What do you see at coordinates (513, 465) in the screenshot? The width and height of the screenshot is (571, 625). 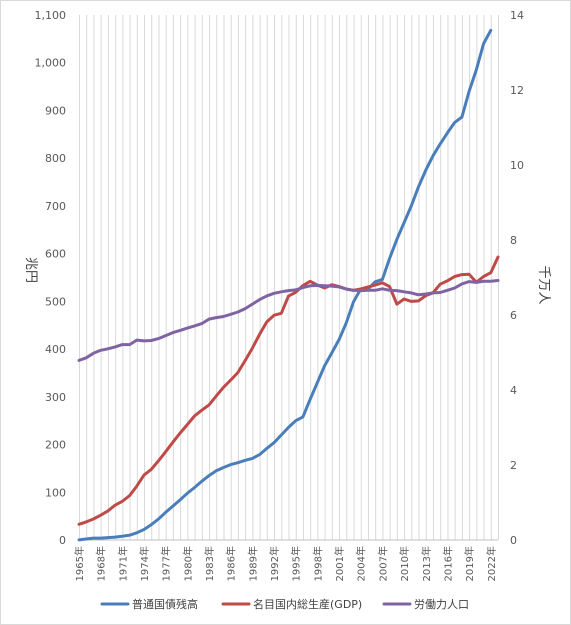 I see `right-y-tick-label: 2` at bounding box center [513, 465].